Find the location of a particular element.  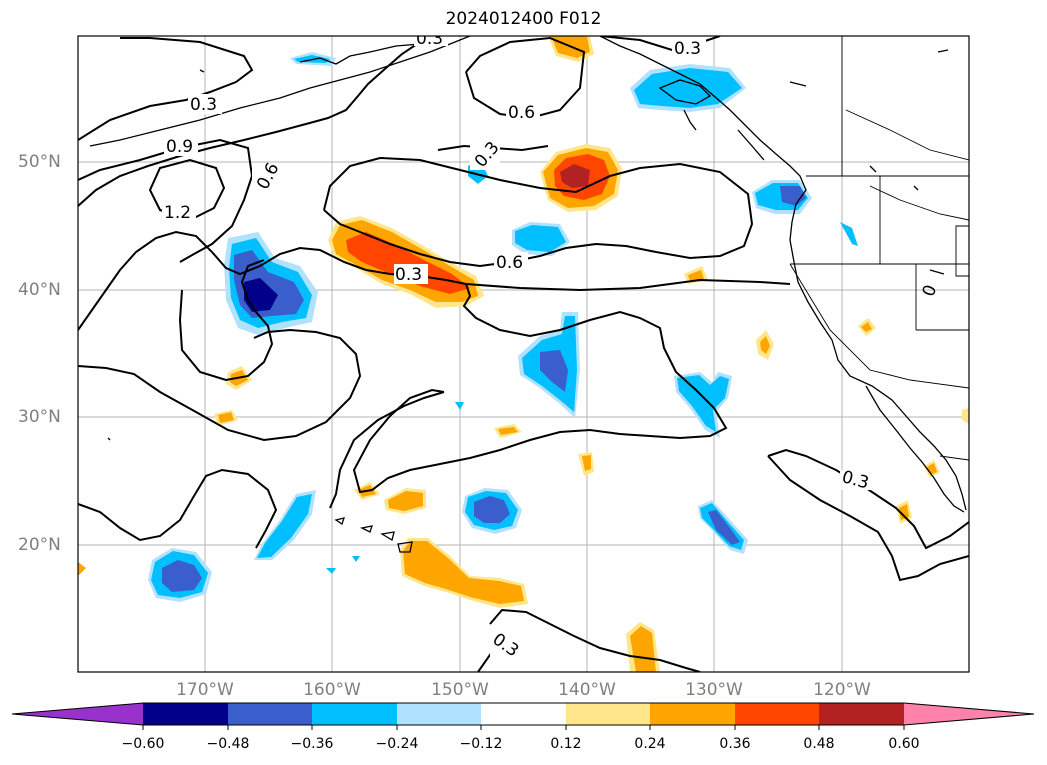

colorbar-tick: 0.24 is located at coordinates (650, 744).